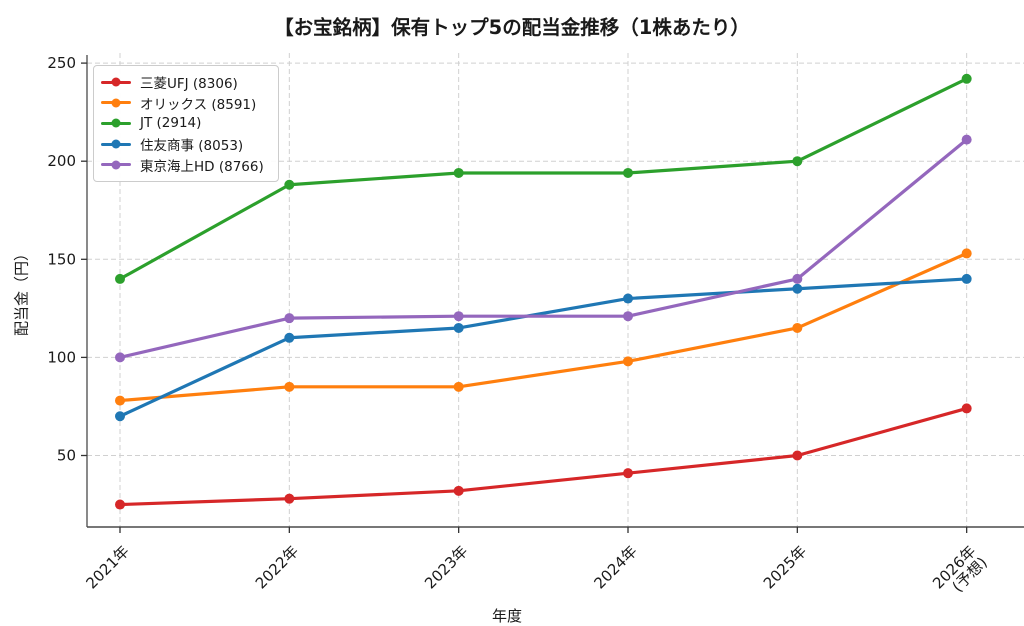 The width and height of the screenshot is (1024, 626). What do you see at coordinates (189, 84) in the screenshot?
I see `legend-label: 三菱UFJ (8306)` at bounding box center [189, 84].